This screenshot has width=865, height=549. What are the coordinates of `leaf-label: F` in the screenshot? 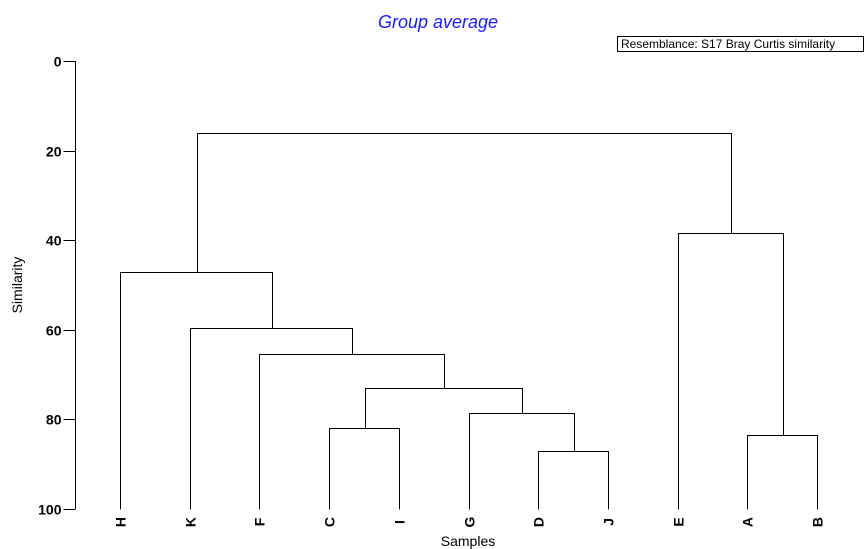 It's located at (260, 521).